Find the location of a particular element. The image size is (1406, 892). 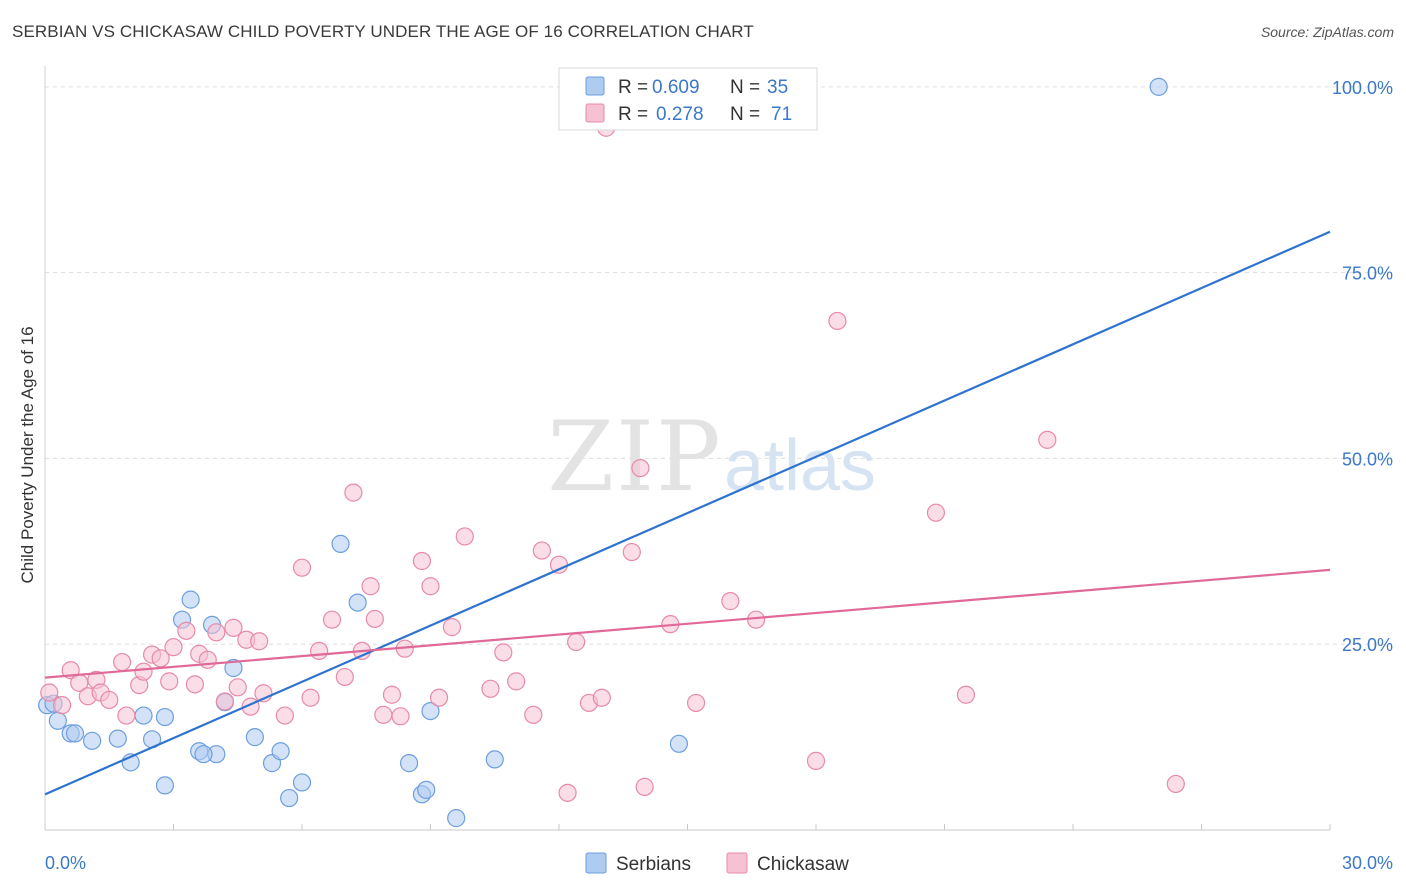

watermark: ZIP atlas is located at coordinates (711, 457).